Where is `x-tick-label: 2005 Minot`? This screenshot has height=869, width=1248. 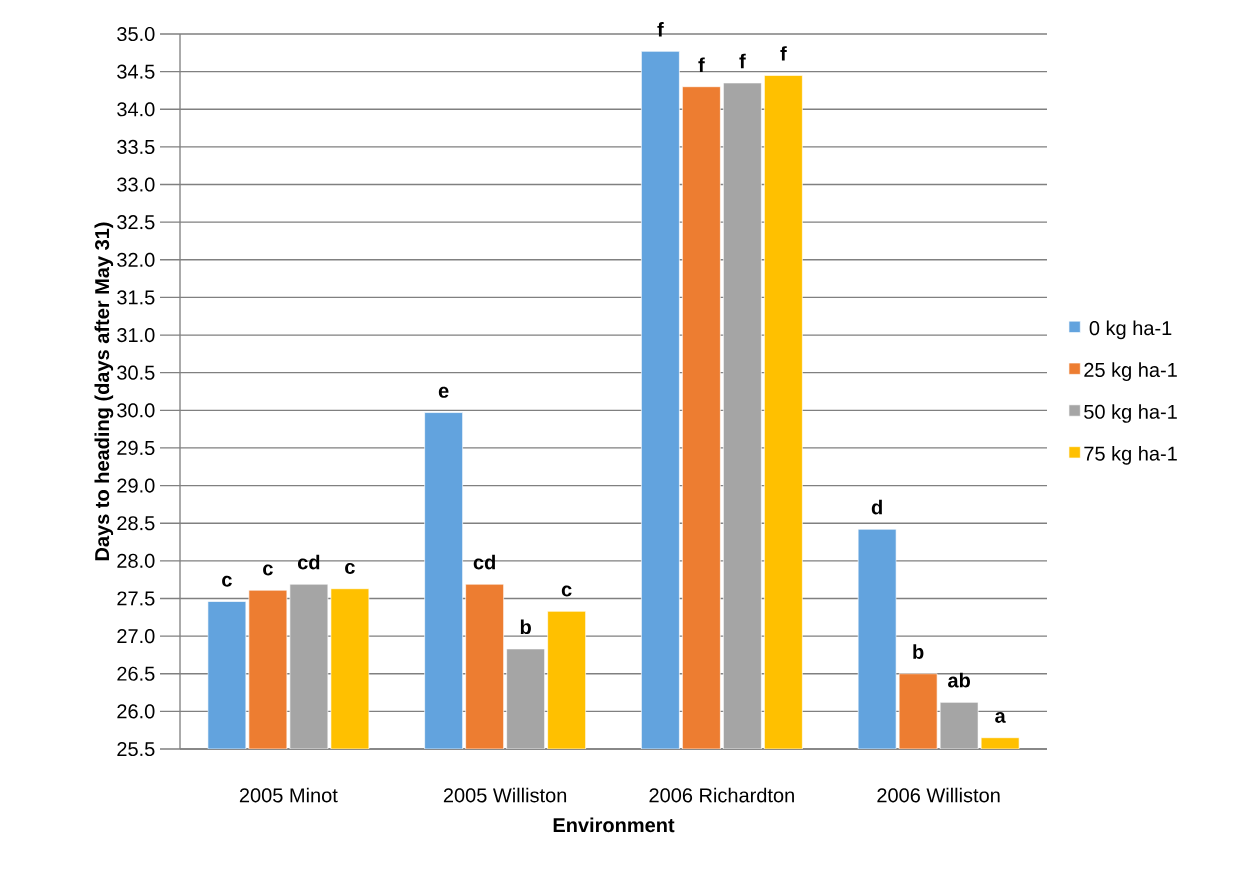
x-tick-label: 2005 Minot is located at coordinates (288, 795).